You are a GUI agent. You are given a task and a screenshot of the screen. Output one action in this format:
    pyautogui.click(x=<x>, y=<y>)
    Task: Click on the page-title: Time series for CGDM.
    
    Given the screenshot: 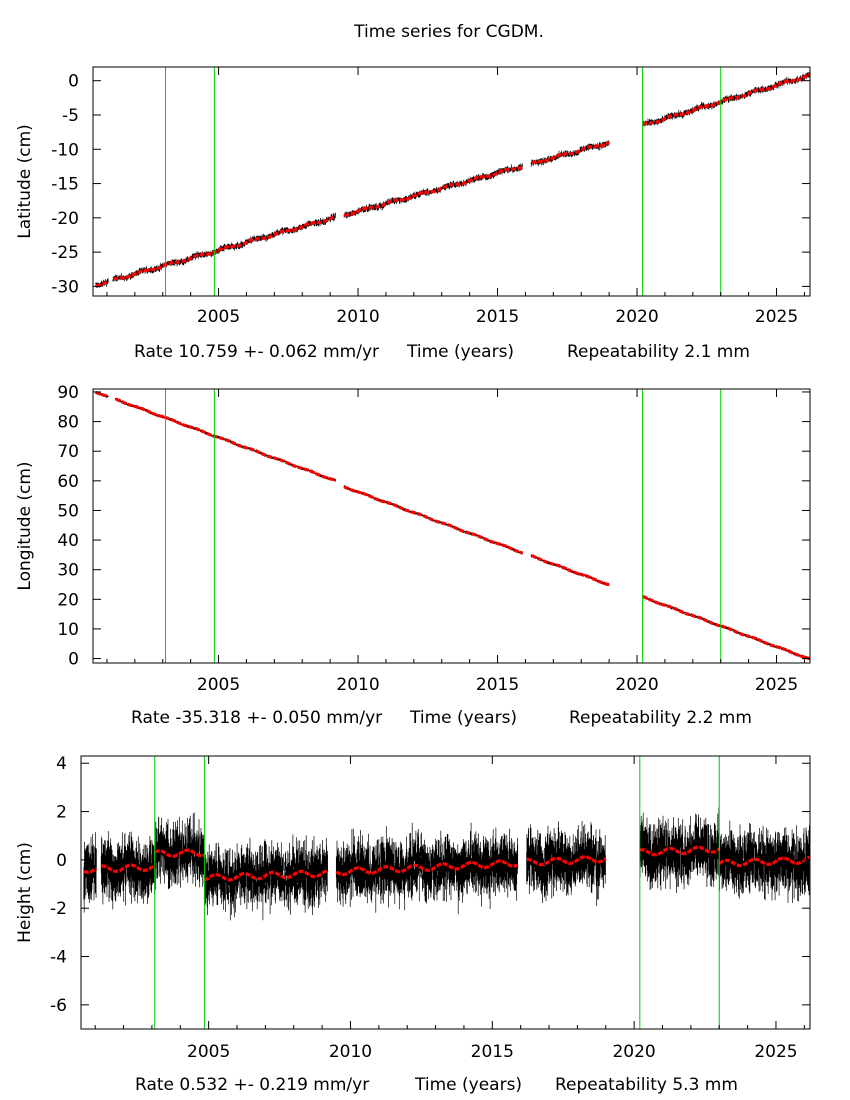 What is the action you would take?
    pyautogui.click(x=449, y=32)
    